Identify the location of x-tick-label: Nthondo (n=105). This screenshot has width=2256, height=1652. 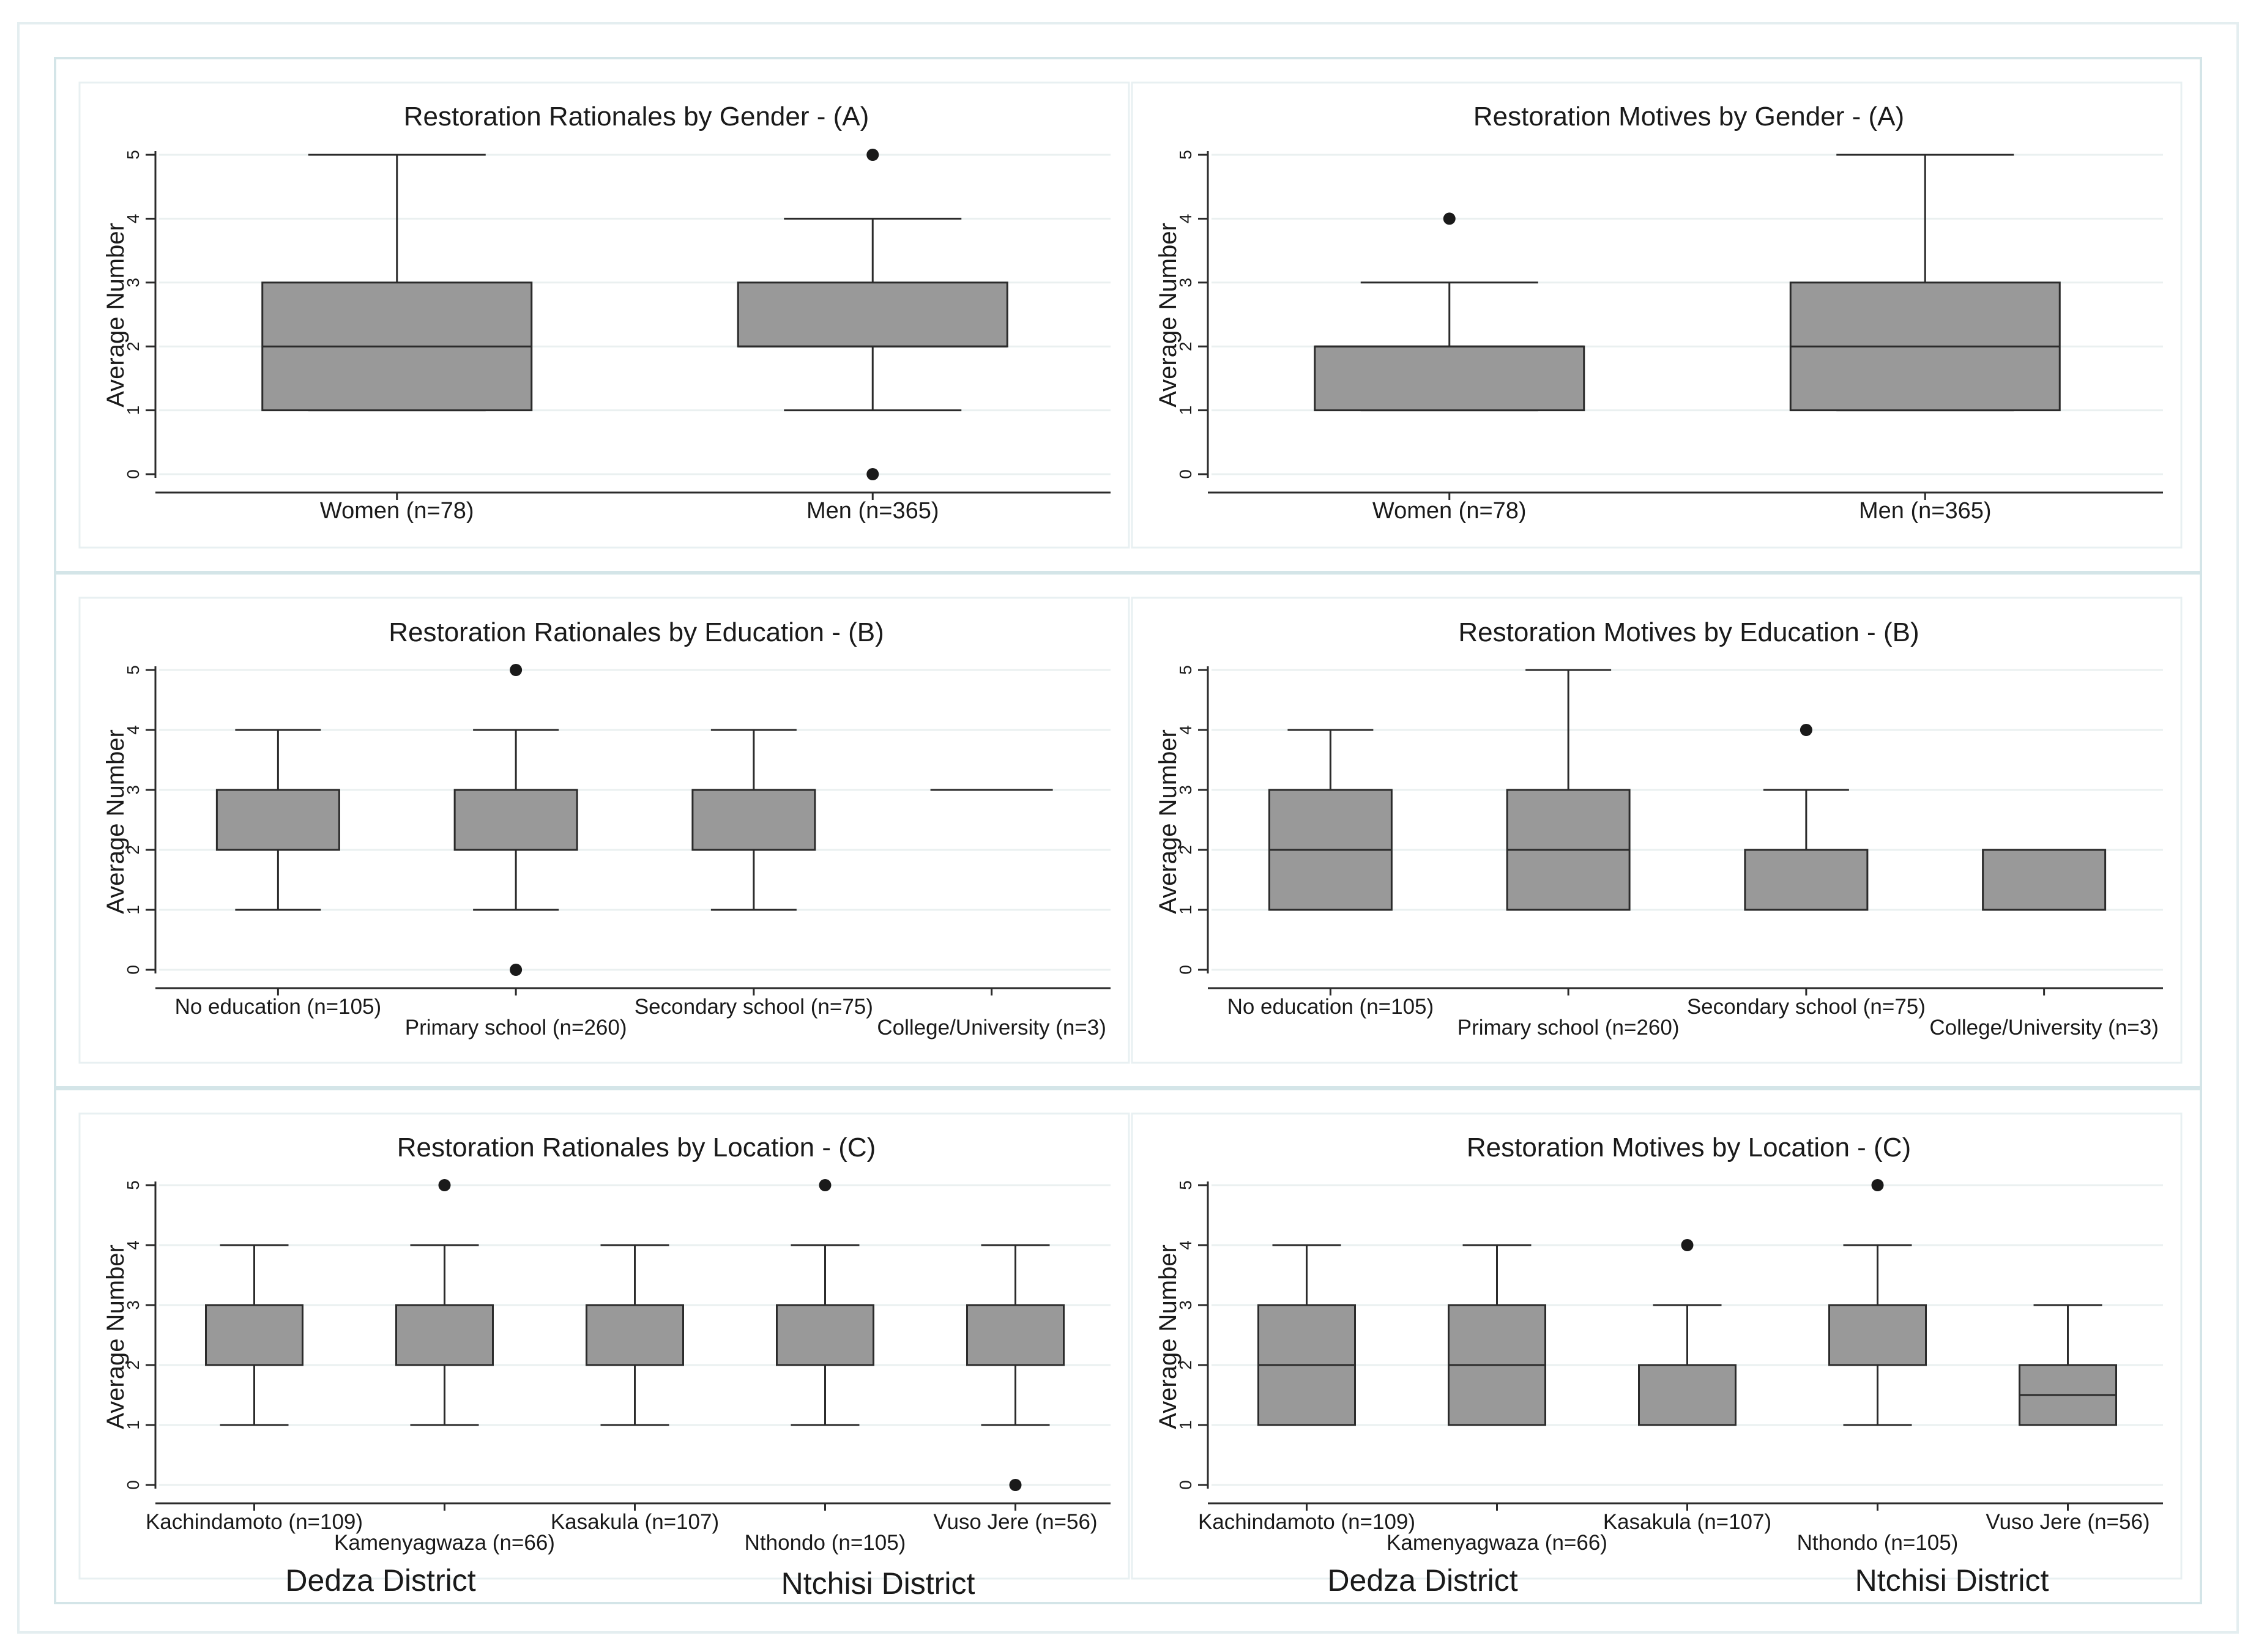
(1878, 1543).